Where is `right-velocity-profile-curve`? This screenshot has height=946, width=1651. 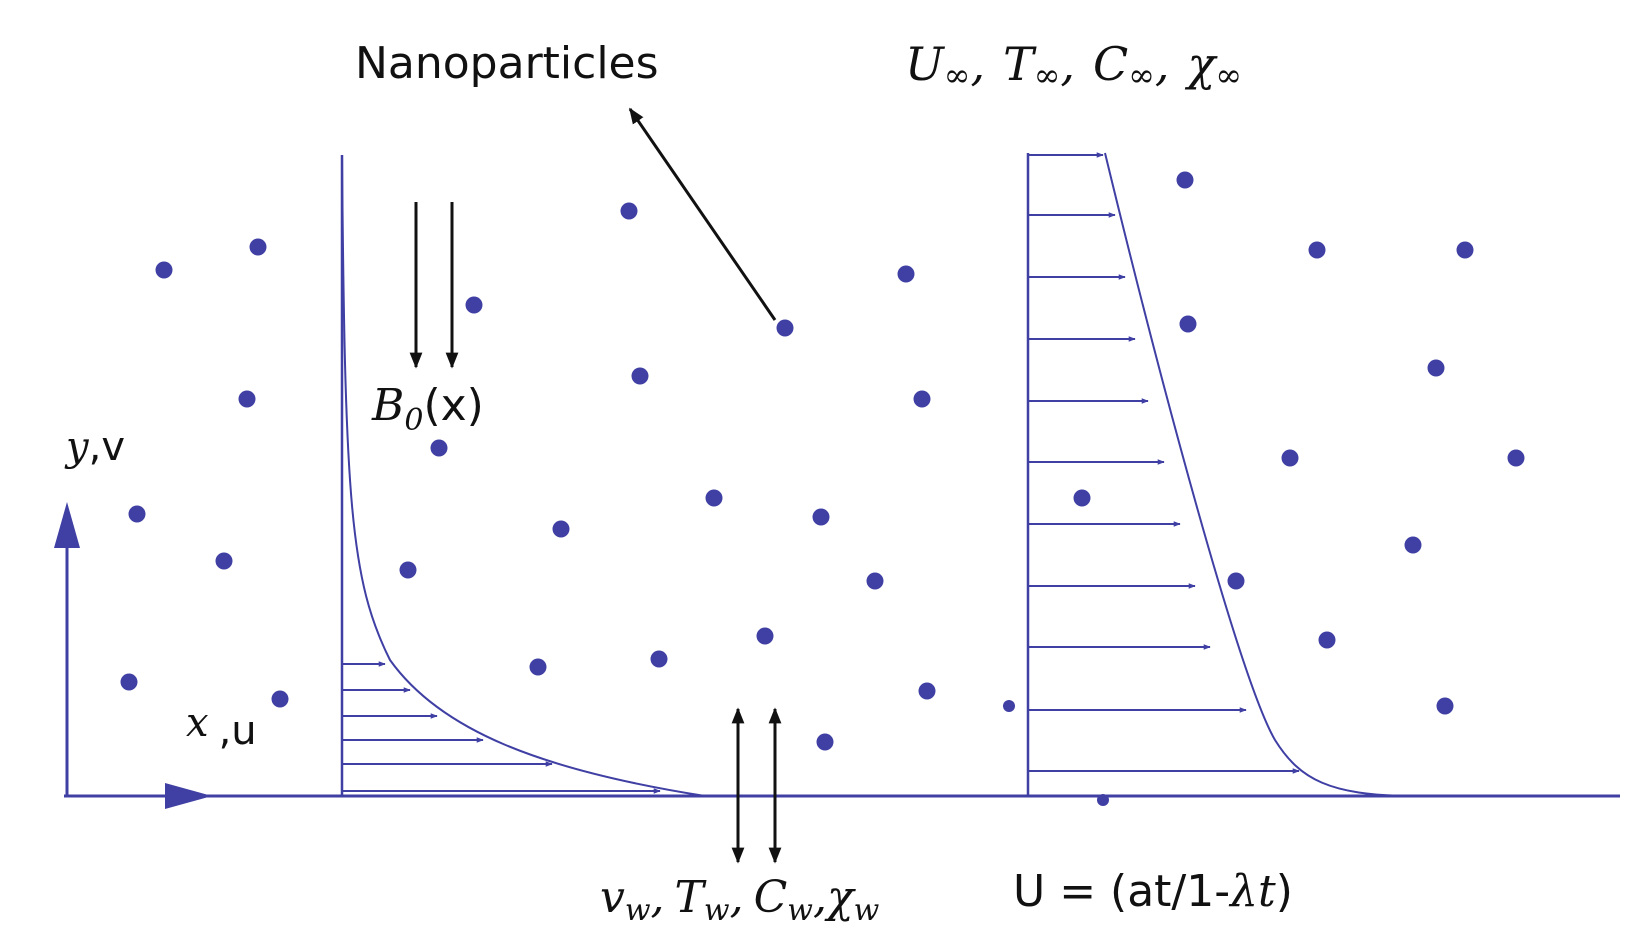
right-velocity-profile-curve is located at coordinates (1257, 474).